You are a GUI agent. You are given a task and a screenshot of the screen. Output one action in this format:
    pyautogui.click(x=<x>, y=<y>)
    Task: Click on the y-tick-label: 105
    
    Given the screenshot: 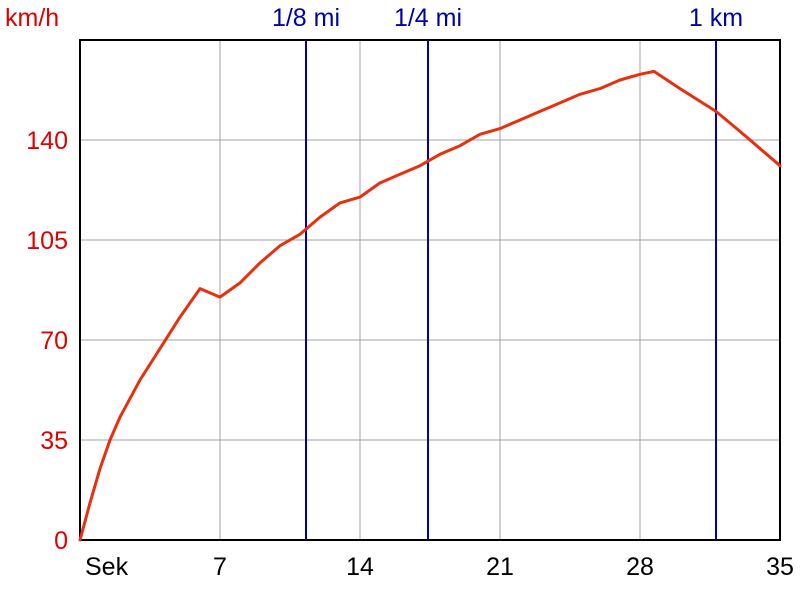 What is the action you would take?
    pyautogui.click(x=47, y=241)
    